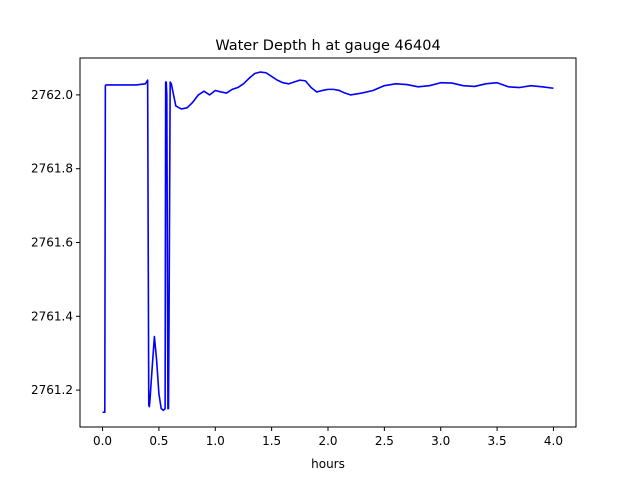 Image resolution: width=640 pixels, height=480 pixels. I want to click on chart-title: Water Depth h at gauge 46404, so click(327, 46).